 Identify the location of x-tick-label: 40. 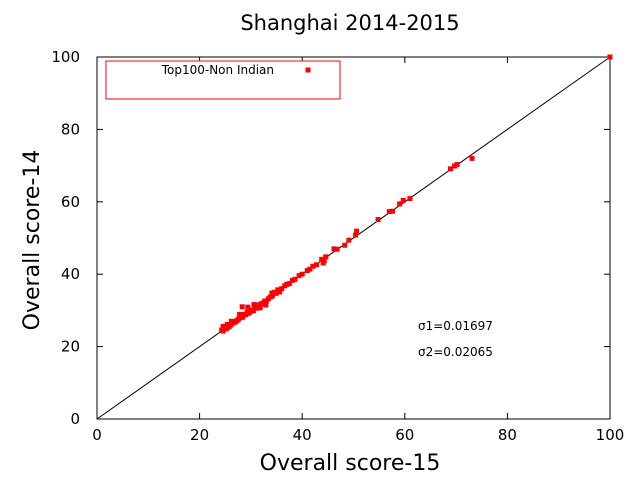
(302, 435).